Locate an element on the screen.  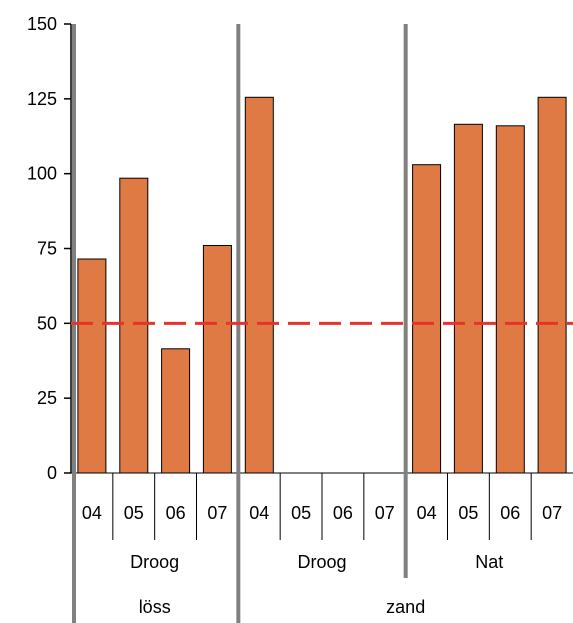
y-tick-label: 25 is located at coordinates (47, 398).